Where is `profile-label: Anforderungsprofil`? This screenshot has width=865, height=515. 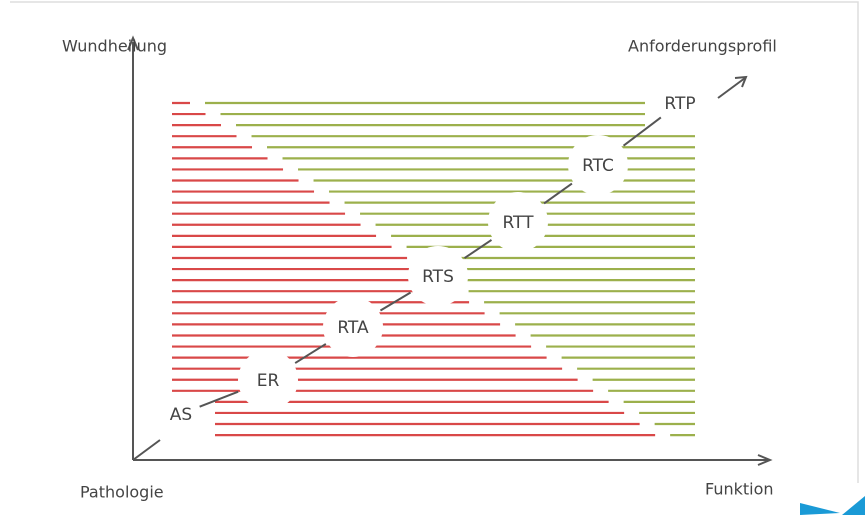
profile-label: Anforderungsprofil is located at coordinates (702, 46).